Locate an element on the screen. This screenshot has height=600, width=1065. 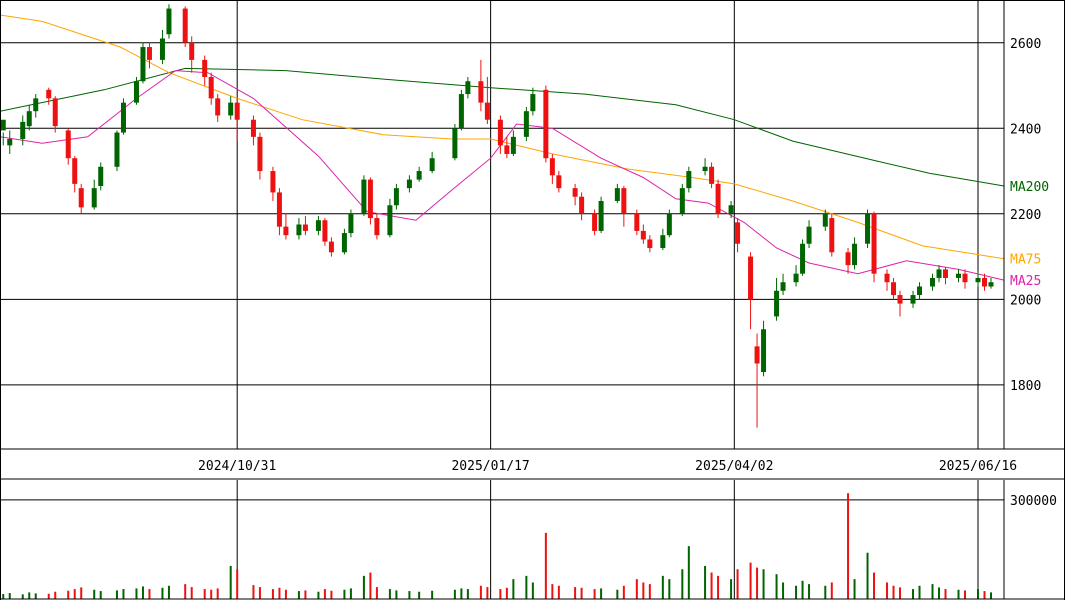
date-tick-label: 2025/01/17 is located at coordinates (490, 466).